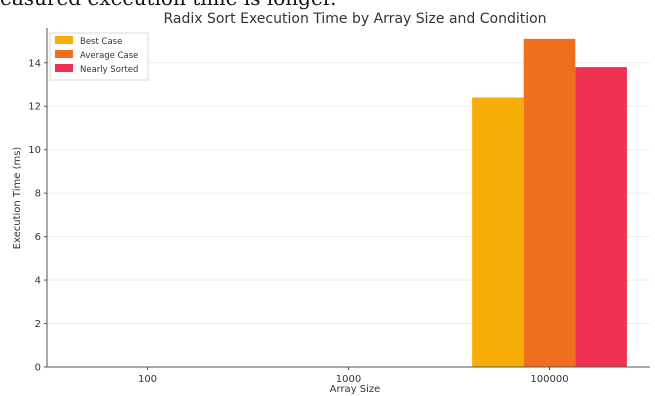 The image size is (655, 396). I want to click on y-axis-label: Execution Time (ms), so click(17, 198).